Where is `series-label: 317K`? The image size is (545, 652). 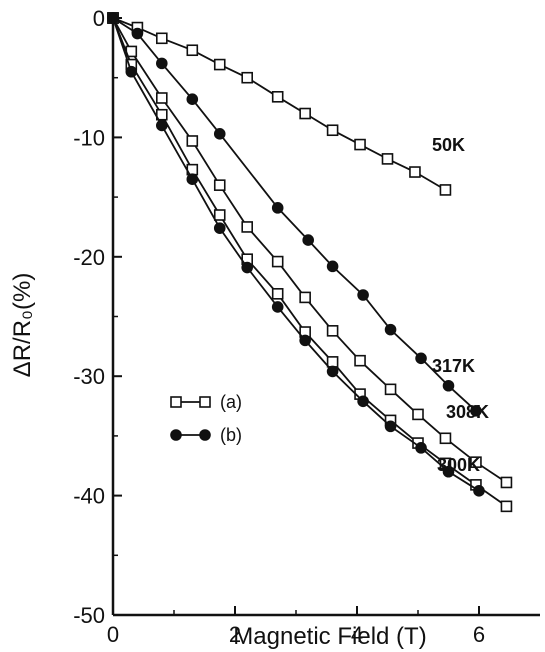 series-label: 317K is located at coordinates (453, 366).